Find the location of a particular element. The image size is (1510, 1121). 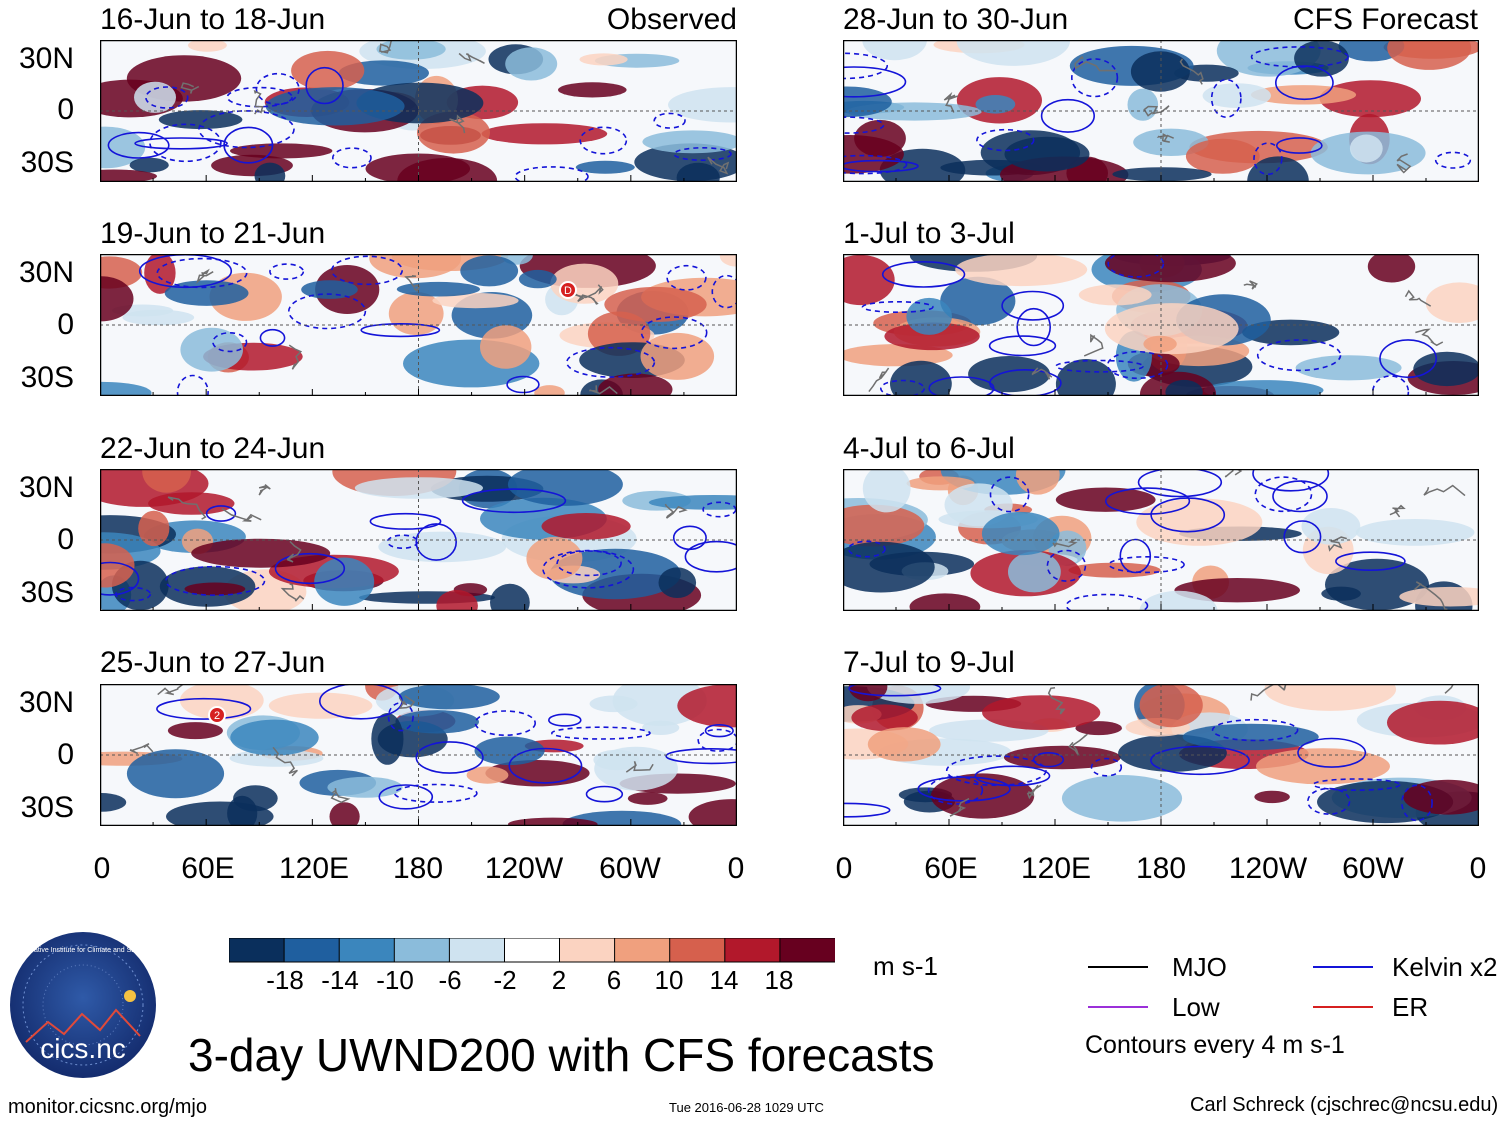

colorbar-units: m s-1 is located at coordinates (905, 966).